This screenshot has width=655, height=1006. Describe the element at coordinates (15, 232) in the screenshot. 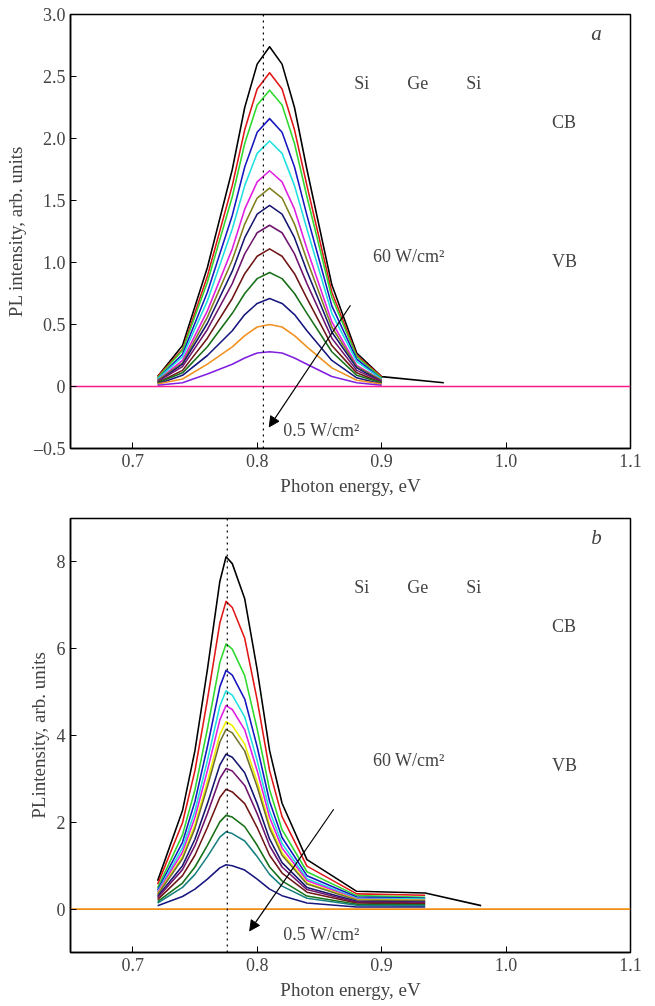

I see `y-axis-title: PL intensity, arb. units` at that location.